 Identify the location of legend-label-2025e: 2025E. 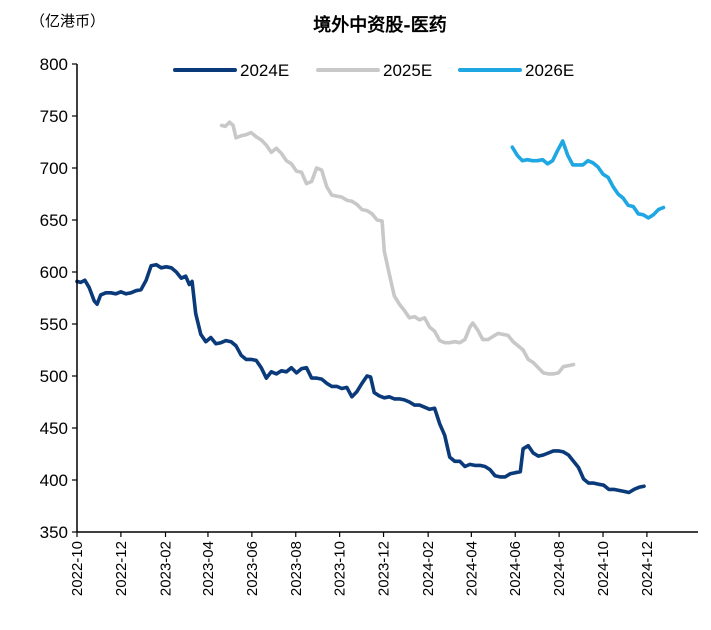
(407, 70).